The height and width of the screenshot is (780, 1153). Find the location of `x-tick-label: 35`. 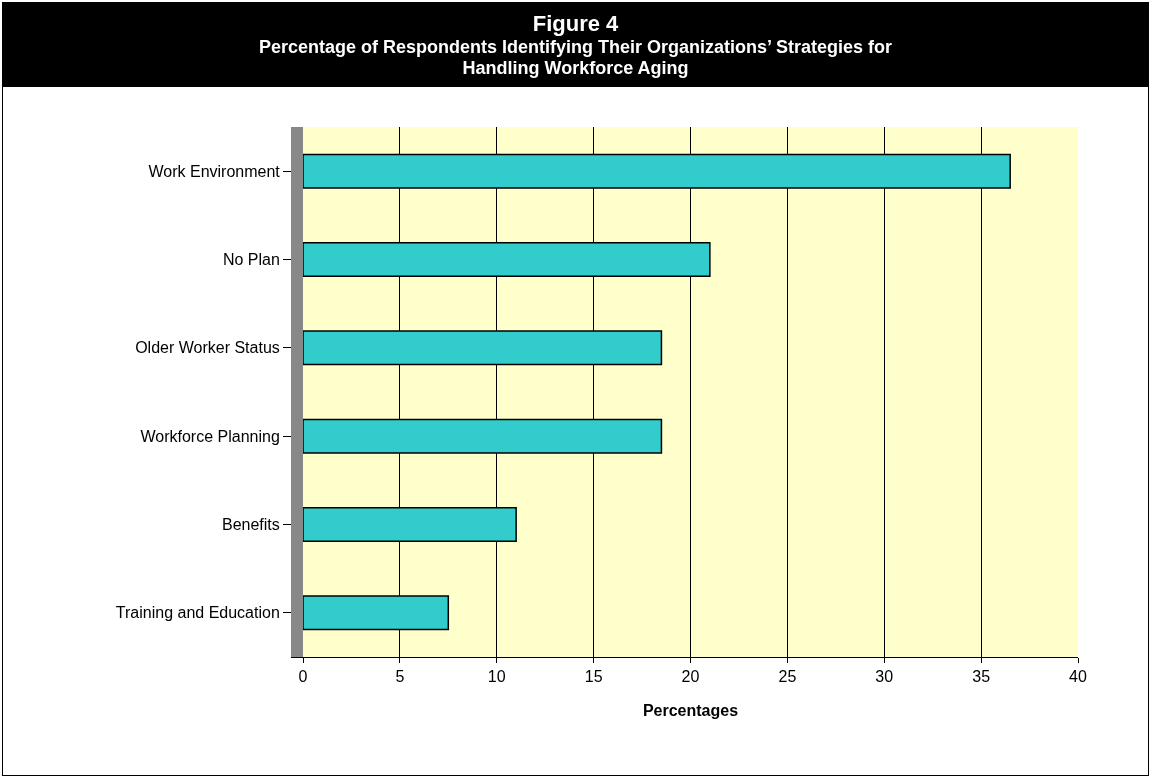

x-tick-label: 35 is located at coordinates (981, 677).